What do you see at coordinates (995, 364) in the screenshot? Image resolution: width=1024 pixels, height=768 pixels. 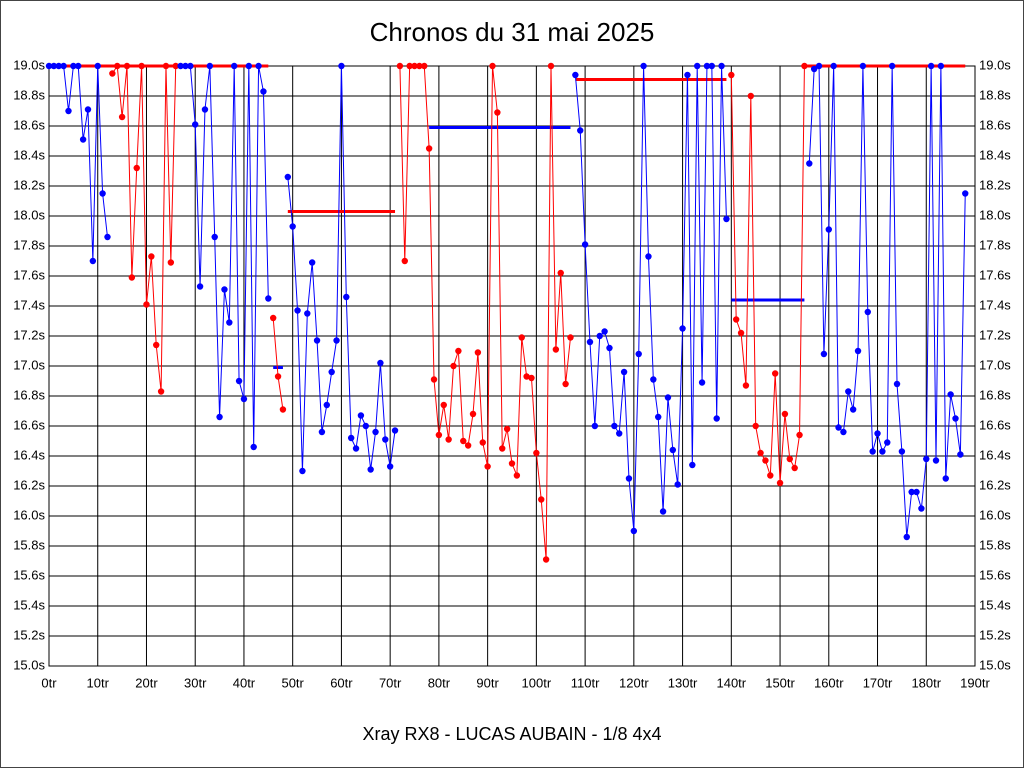 I see `y2-tick-label: 17.0s` at bounding box center [995, 364].